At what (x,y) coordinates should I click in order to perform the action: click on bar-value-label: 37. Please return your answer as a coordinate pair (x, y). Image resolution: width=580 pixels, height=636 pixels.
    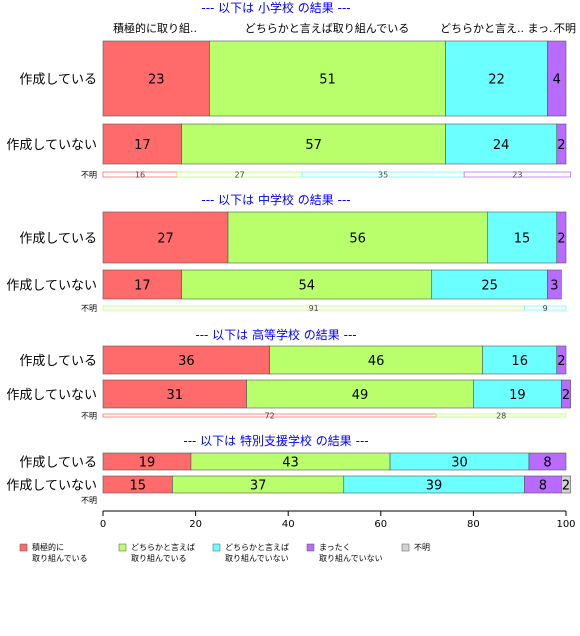
    Looking at the image, I should click on (258, 486).